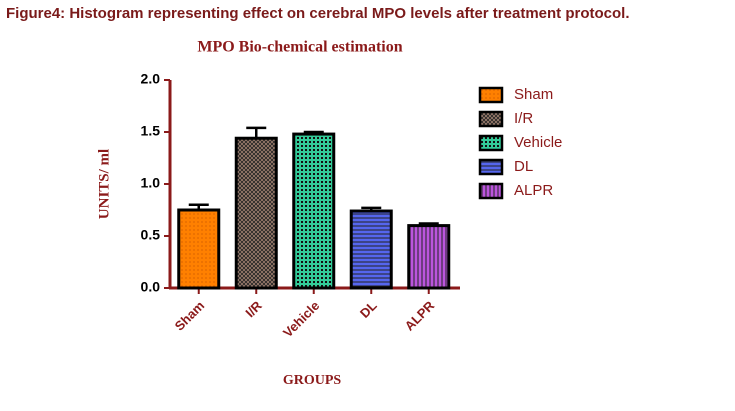  I want to click on x-tick-label: Sham, so click(190, 316).